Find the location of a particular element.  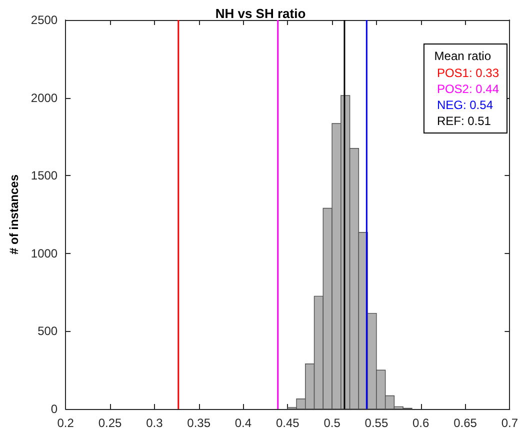

ref-line-label: POS2: 0.44 is located at coordinates (468, 89).